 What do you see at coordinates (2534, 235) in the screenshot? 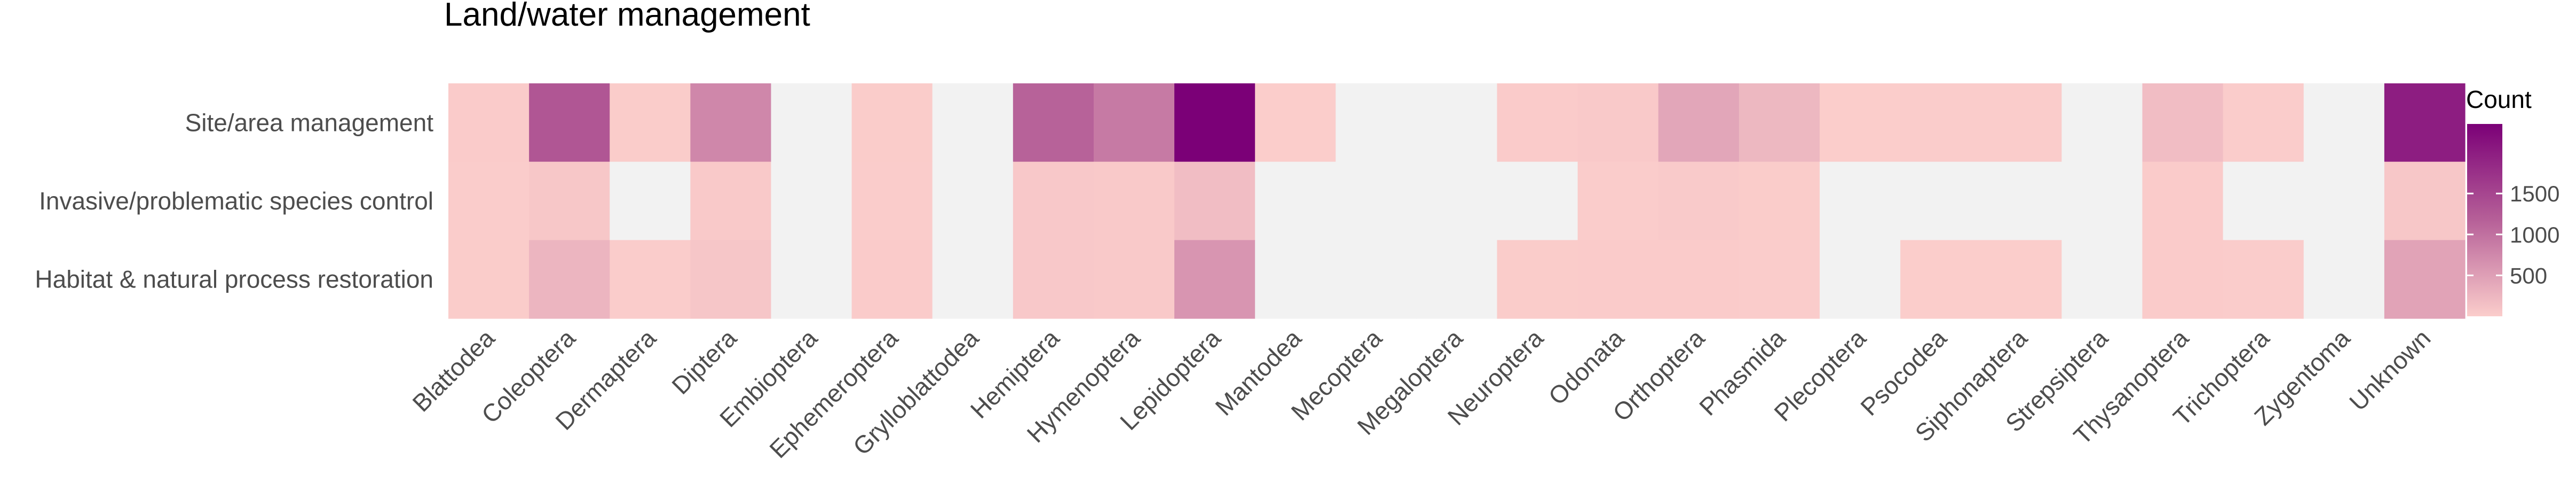
I see `legend-tick-label: 1000` at bounding box center [2534, 235].